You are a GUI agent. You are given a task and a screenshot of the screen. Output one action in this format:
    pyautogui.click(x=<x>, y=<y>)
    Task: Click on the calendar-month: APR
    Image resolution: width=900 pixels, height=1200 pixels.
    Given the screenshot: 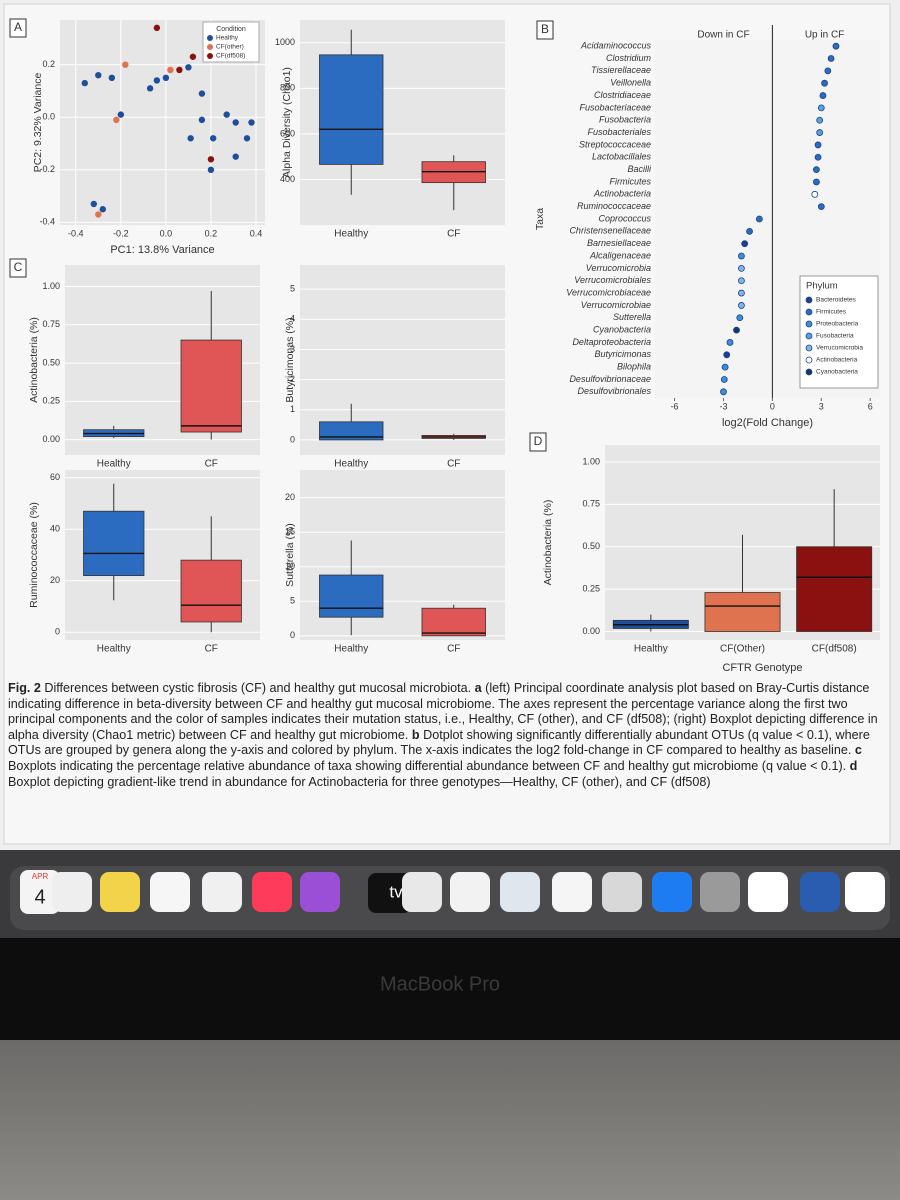 What is the action you would take?
    pyautogui.click(x=40, y=876)
    